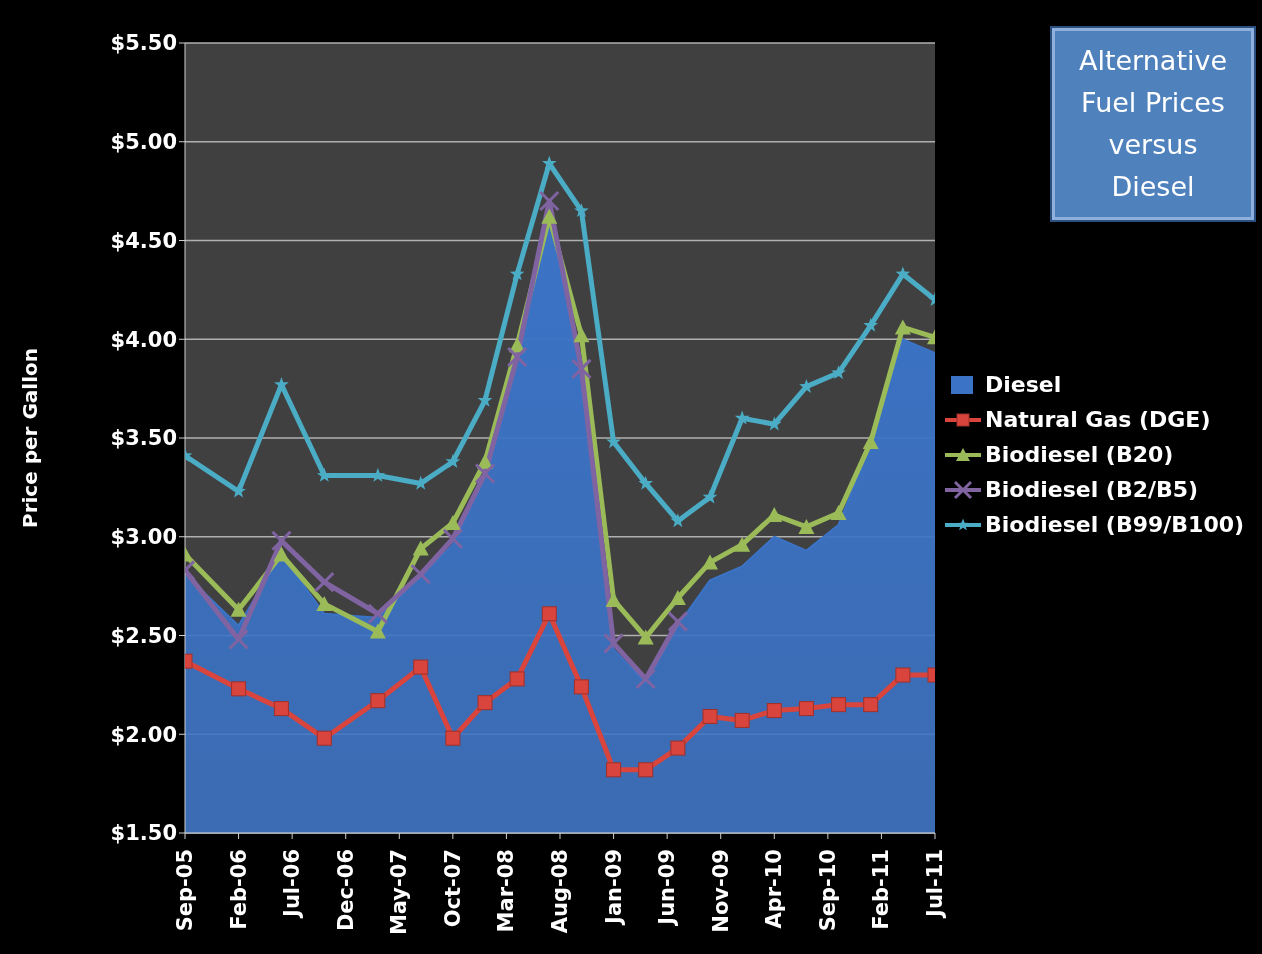 The image size is (1262, 954). Describe the element at coordinates (1115, 524) in the screenshot. I see `legend-label: Biodiesel (B99/B100)` at that location.